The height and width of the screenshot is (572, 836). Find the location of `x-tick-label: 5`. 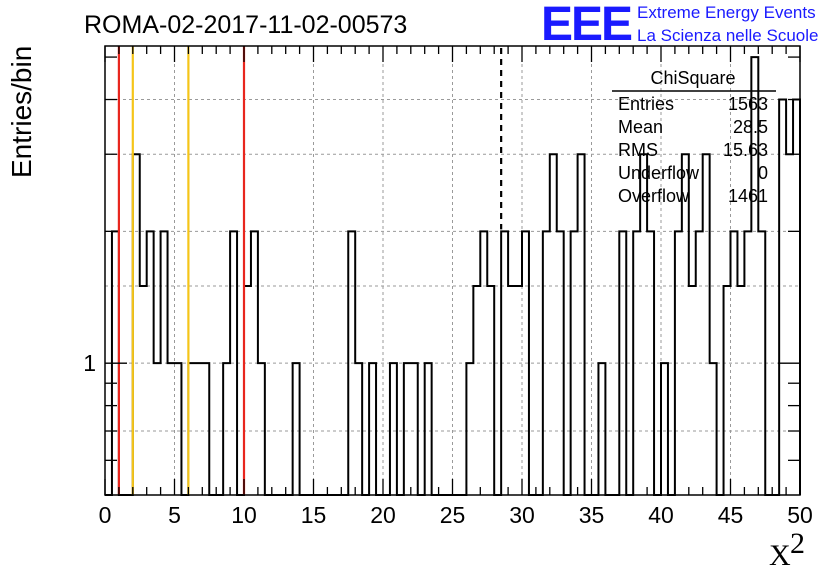

x-tick-label: 5 is located at coordinates (174, 515).